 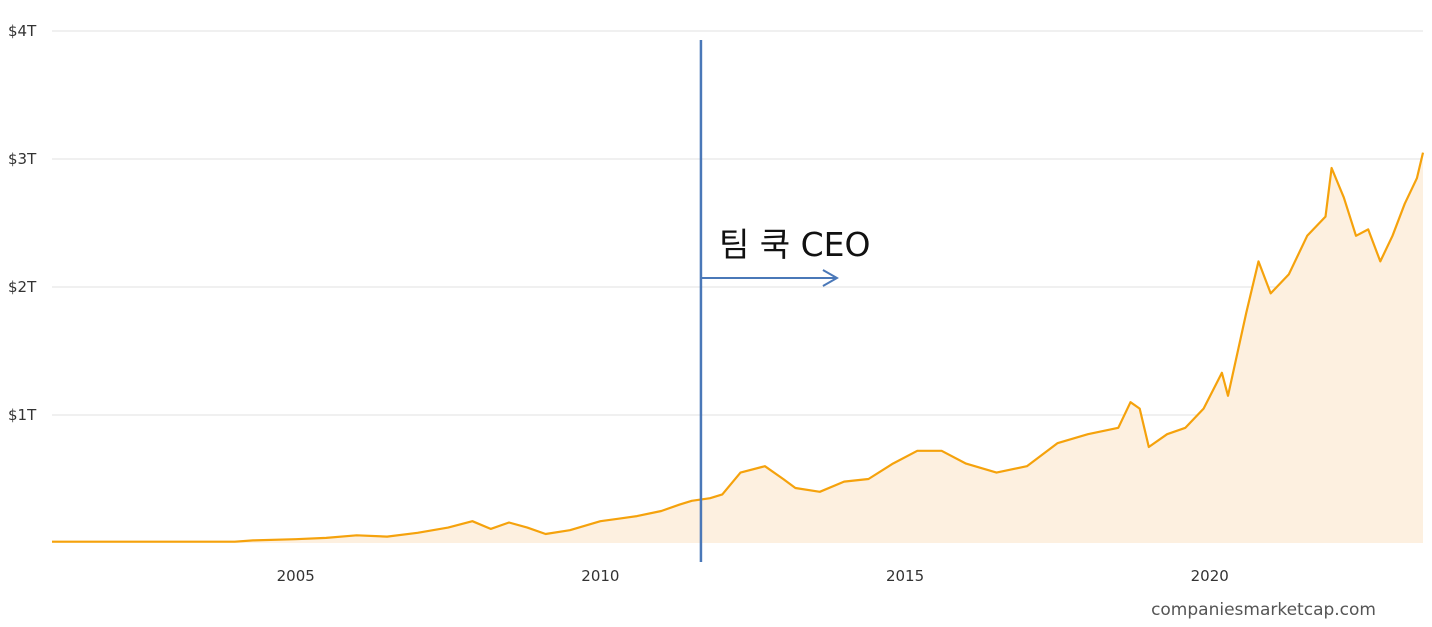 What do you see at coordinates (1263, 610) in the screenshot?
I see `source-credit: companiesmarketcap.com` at bounding box center [1263, 610].